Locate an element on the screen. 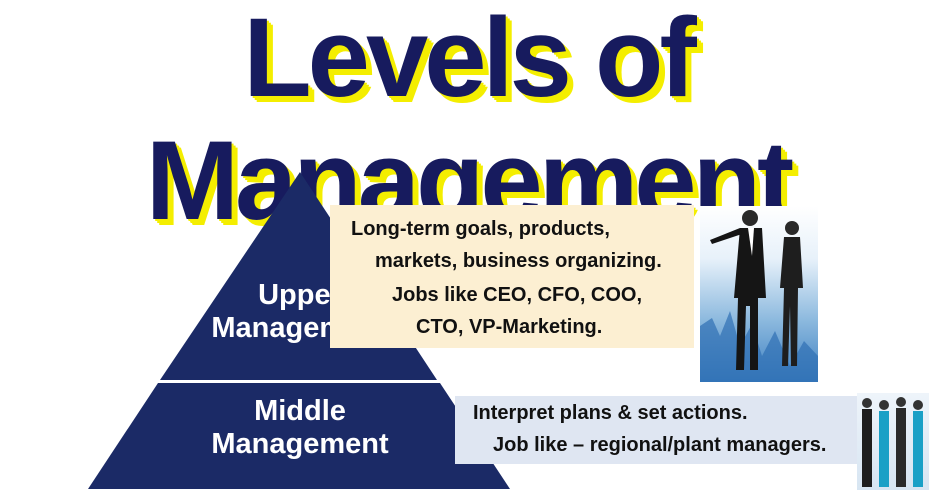 The image size is (936, 493). middle-label-line1: Middle is located at coordinates (300, 411).